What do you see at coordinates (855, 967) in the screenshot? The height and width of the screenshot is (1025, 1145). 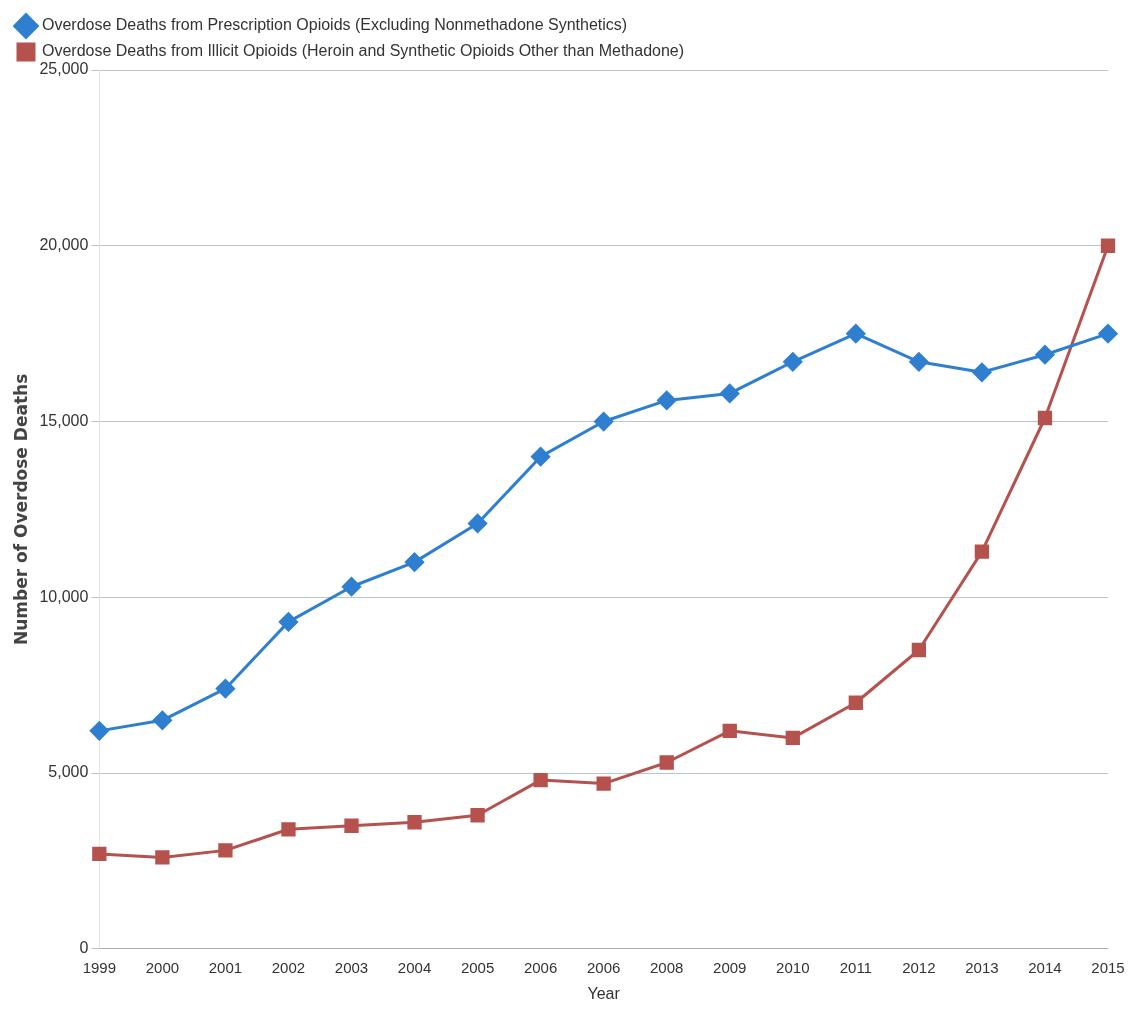 I see `x-tick-label: 2011` at bounding box center [855, 967].